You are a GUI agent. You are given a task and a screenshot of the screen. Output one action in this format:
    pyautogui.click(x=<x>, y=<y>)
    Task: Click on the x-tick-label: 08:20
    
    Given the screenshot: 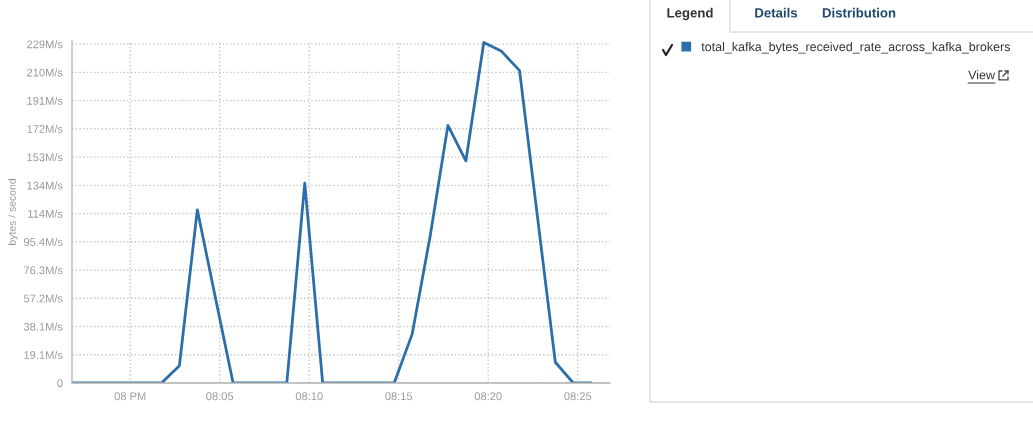 What is the action you would take?
    pyautogui.click(x=488, y=396)
    